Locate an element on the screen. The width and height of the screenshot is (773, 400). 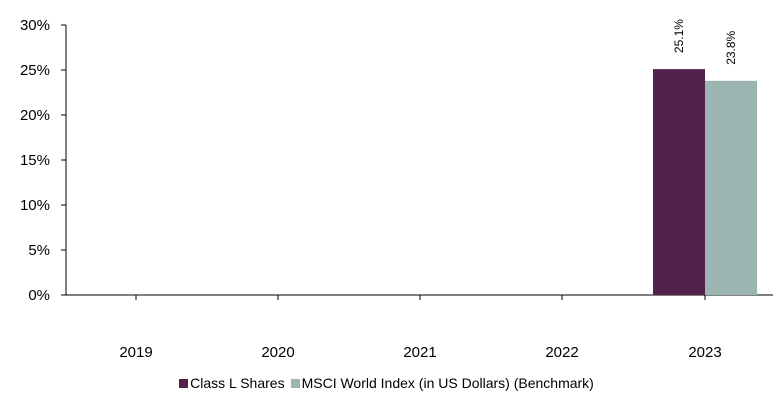
bars is located at coordinates (705, 182).